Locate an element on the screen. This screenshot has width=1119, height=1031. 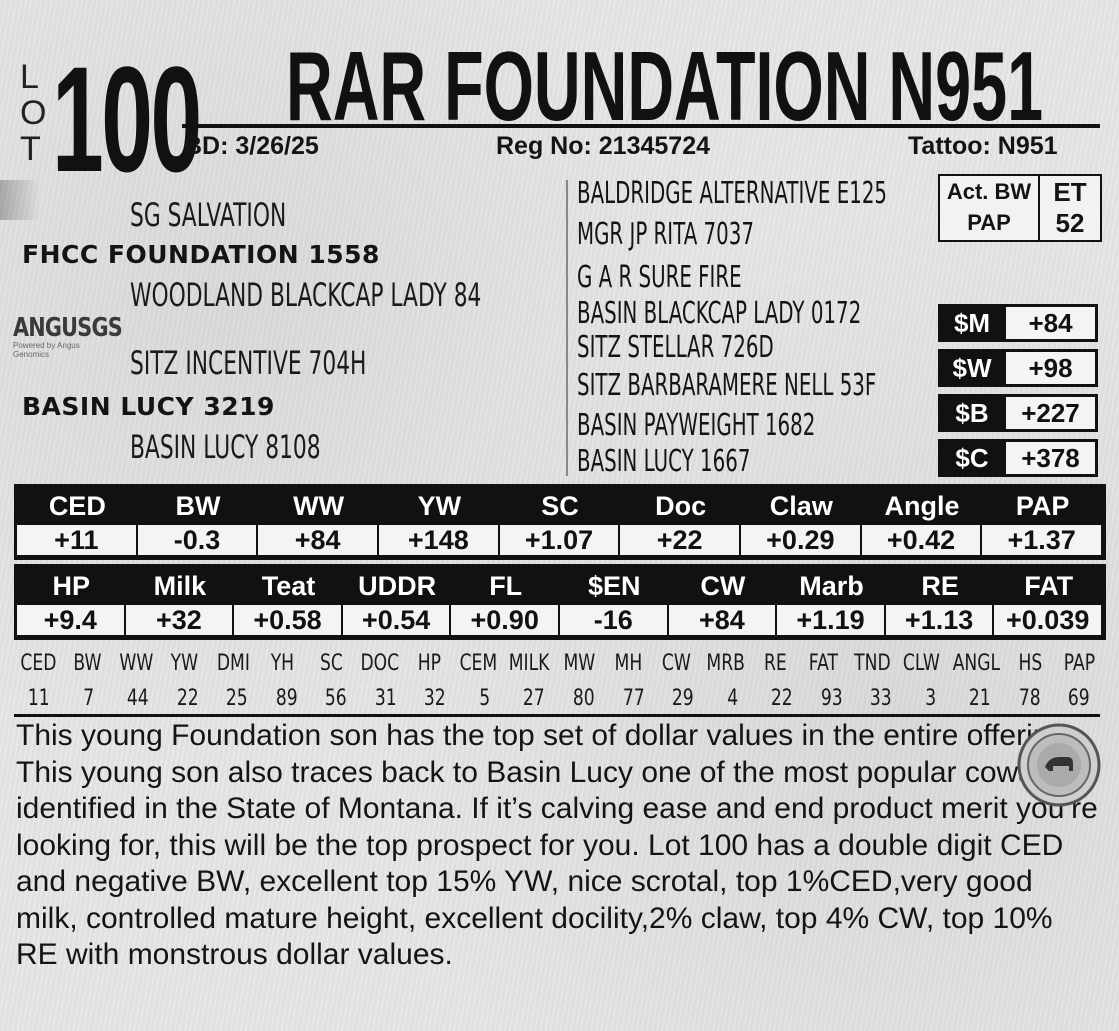
percentile-headers-milk: MILK is located at coordinates (529, 663).